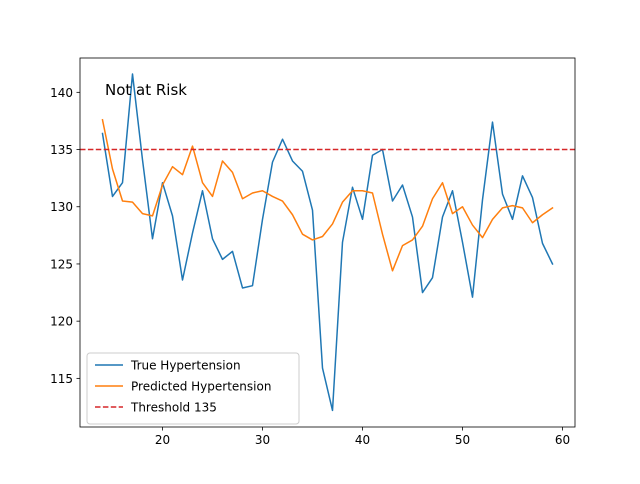  I want to click on legend-label-2: Threshold 135, so click(173, 408).